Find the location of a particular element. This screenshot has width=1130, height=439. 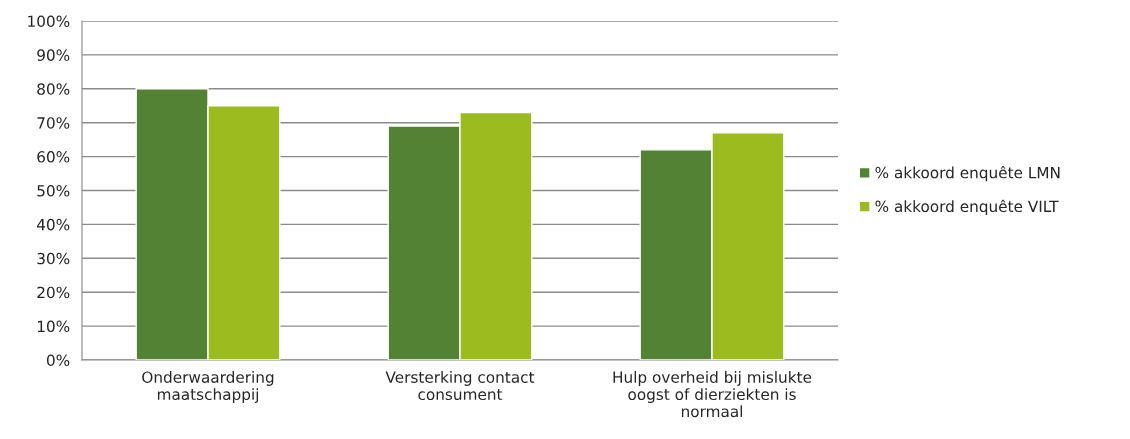

legend-label: % akkoord enquête LMN is located at coordinates (967, 173).